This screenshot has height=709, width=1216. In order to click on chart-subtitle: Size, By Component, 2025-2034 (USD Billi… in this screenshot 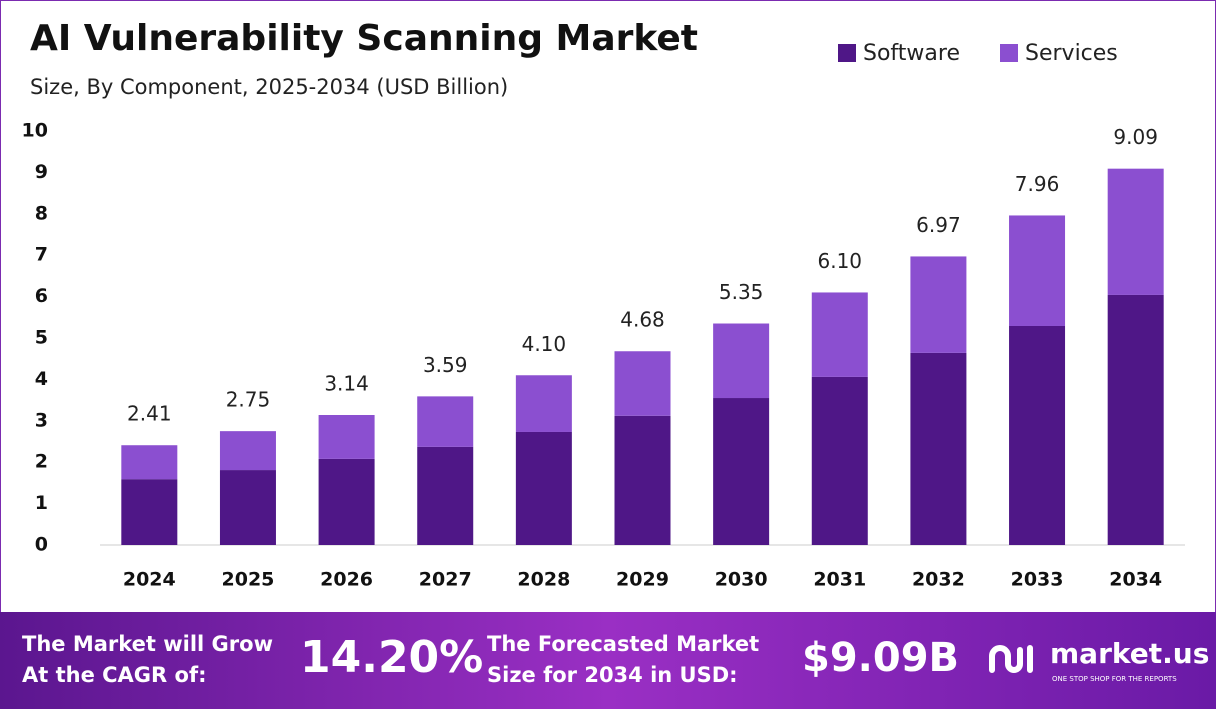, I will do `click(269, 87)`.